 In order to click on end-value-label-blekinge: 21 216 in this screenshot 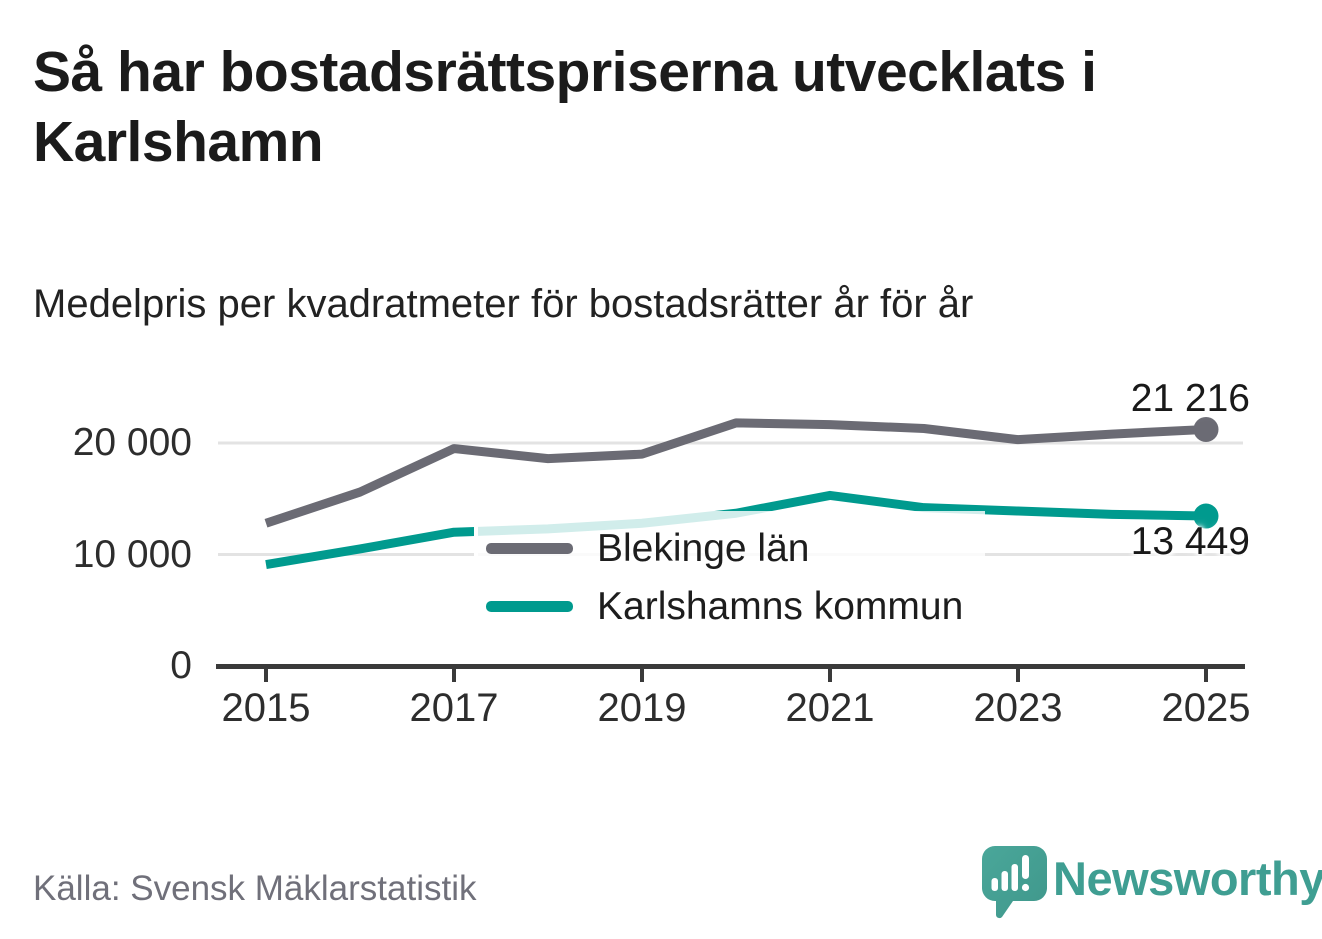, I will do `click(1190, 398)`.